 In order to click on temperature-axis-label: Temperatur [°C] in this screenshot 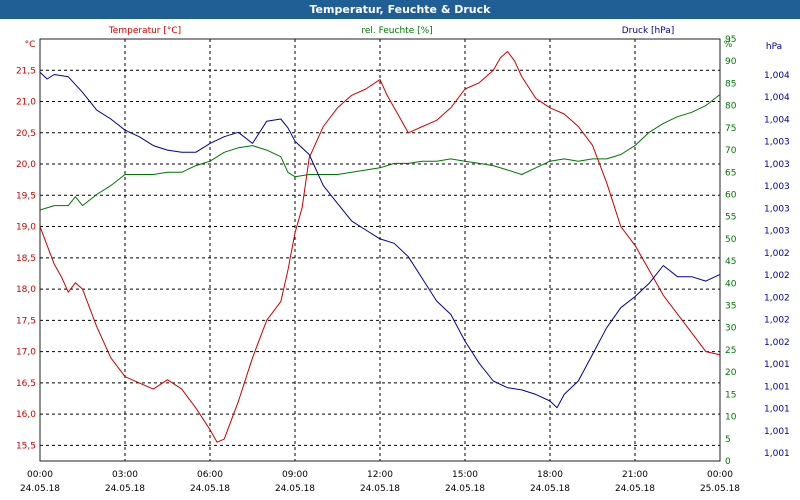, I will do `click(144, 31)`.